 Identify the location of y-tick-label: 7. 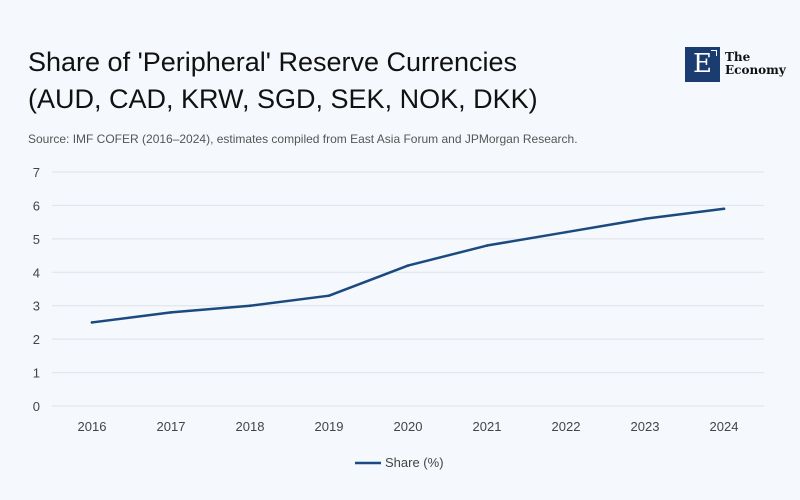
(36, 172).